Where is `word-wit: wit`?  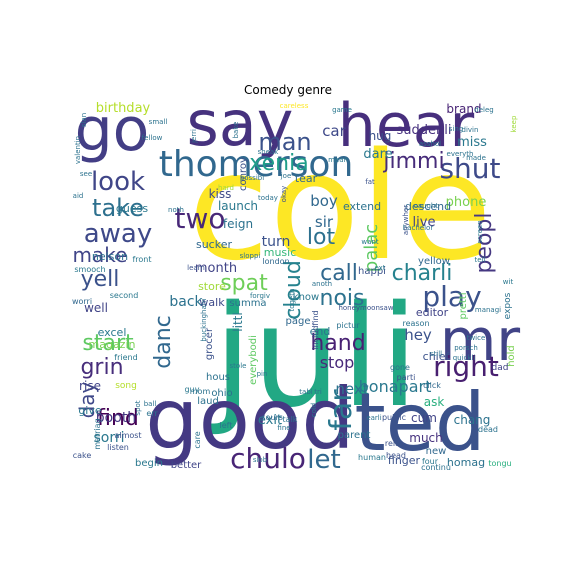 word-wit: wit is located at coordinates (508, 282).